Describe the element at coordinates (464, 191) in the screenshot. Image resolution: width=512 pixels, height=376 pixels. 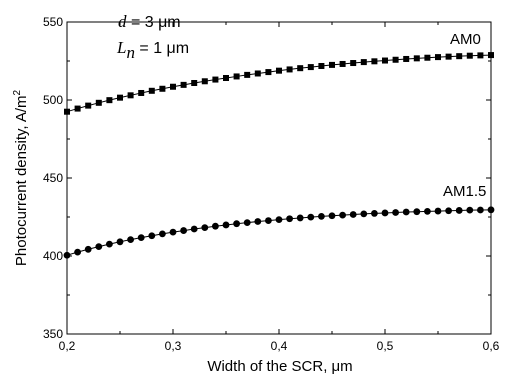
I see `series-label-am15: AM1.5` at that location.